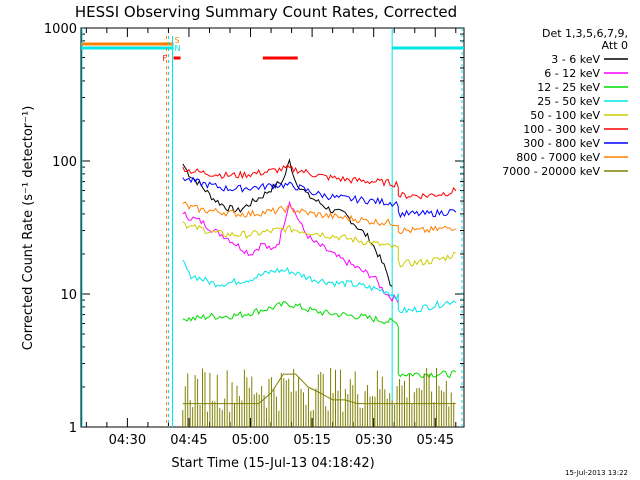  I want to click on x-tick-label: 05:30, so click(373, 440).